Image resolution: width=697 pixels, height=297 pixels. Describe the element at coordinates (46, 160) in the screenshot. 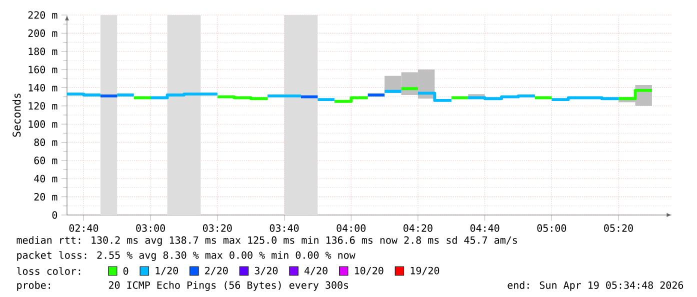

I see `y-tick-label: 60 m` at that location.